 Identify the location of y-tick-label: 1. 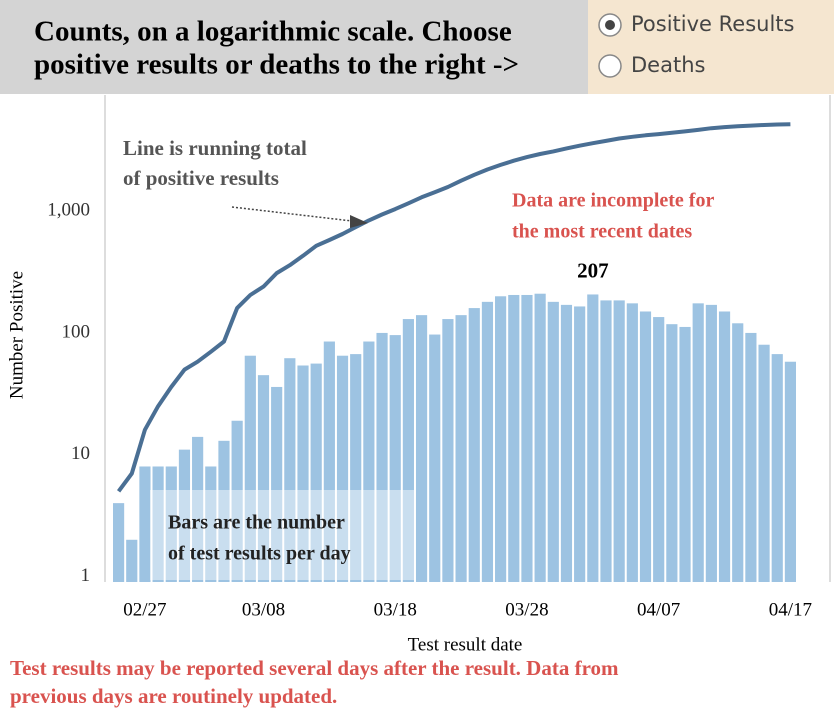
(86, 575).